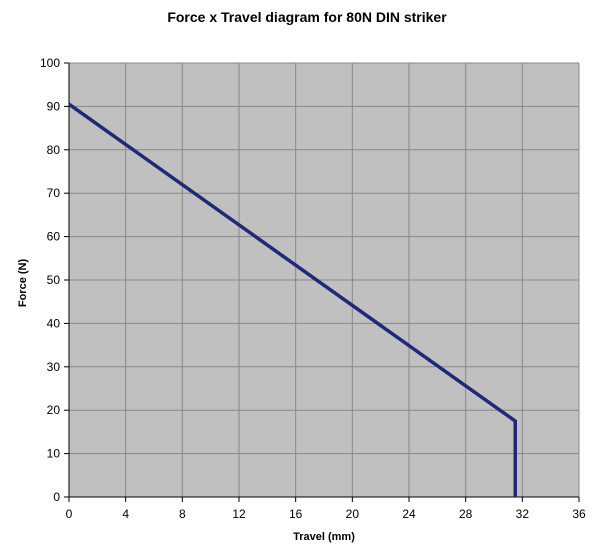  I want to click on x-tick-label: 16, so click(296, 514).